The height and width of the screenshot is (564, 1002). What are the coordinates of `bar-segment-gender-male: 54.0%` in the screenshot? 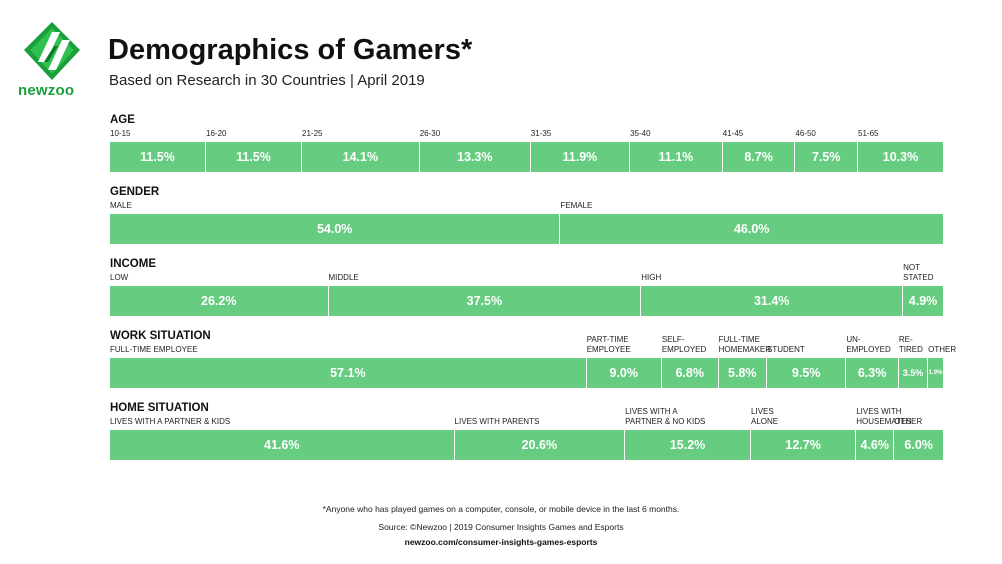 It's located at (335, 229).